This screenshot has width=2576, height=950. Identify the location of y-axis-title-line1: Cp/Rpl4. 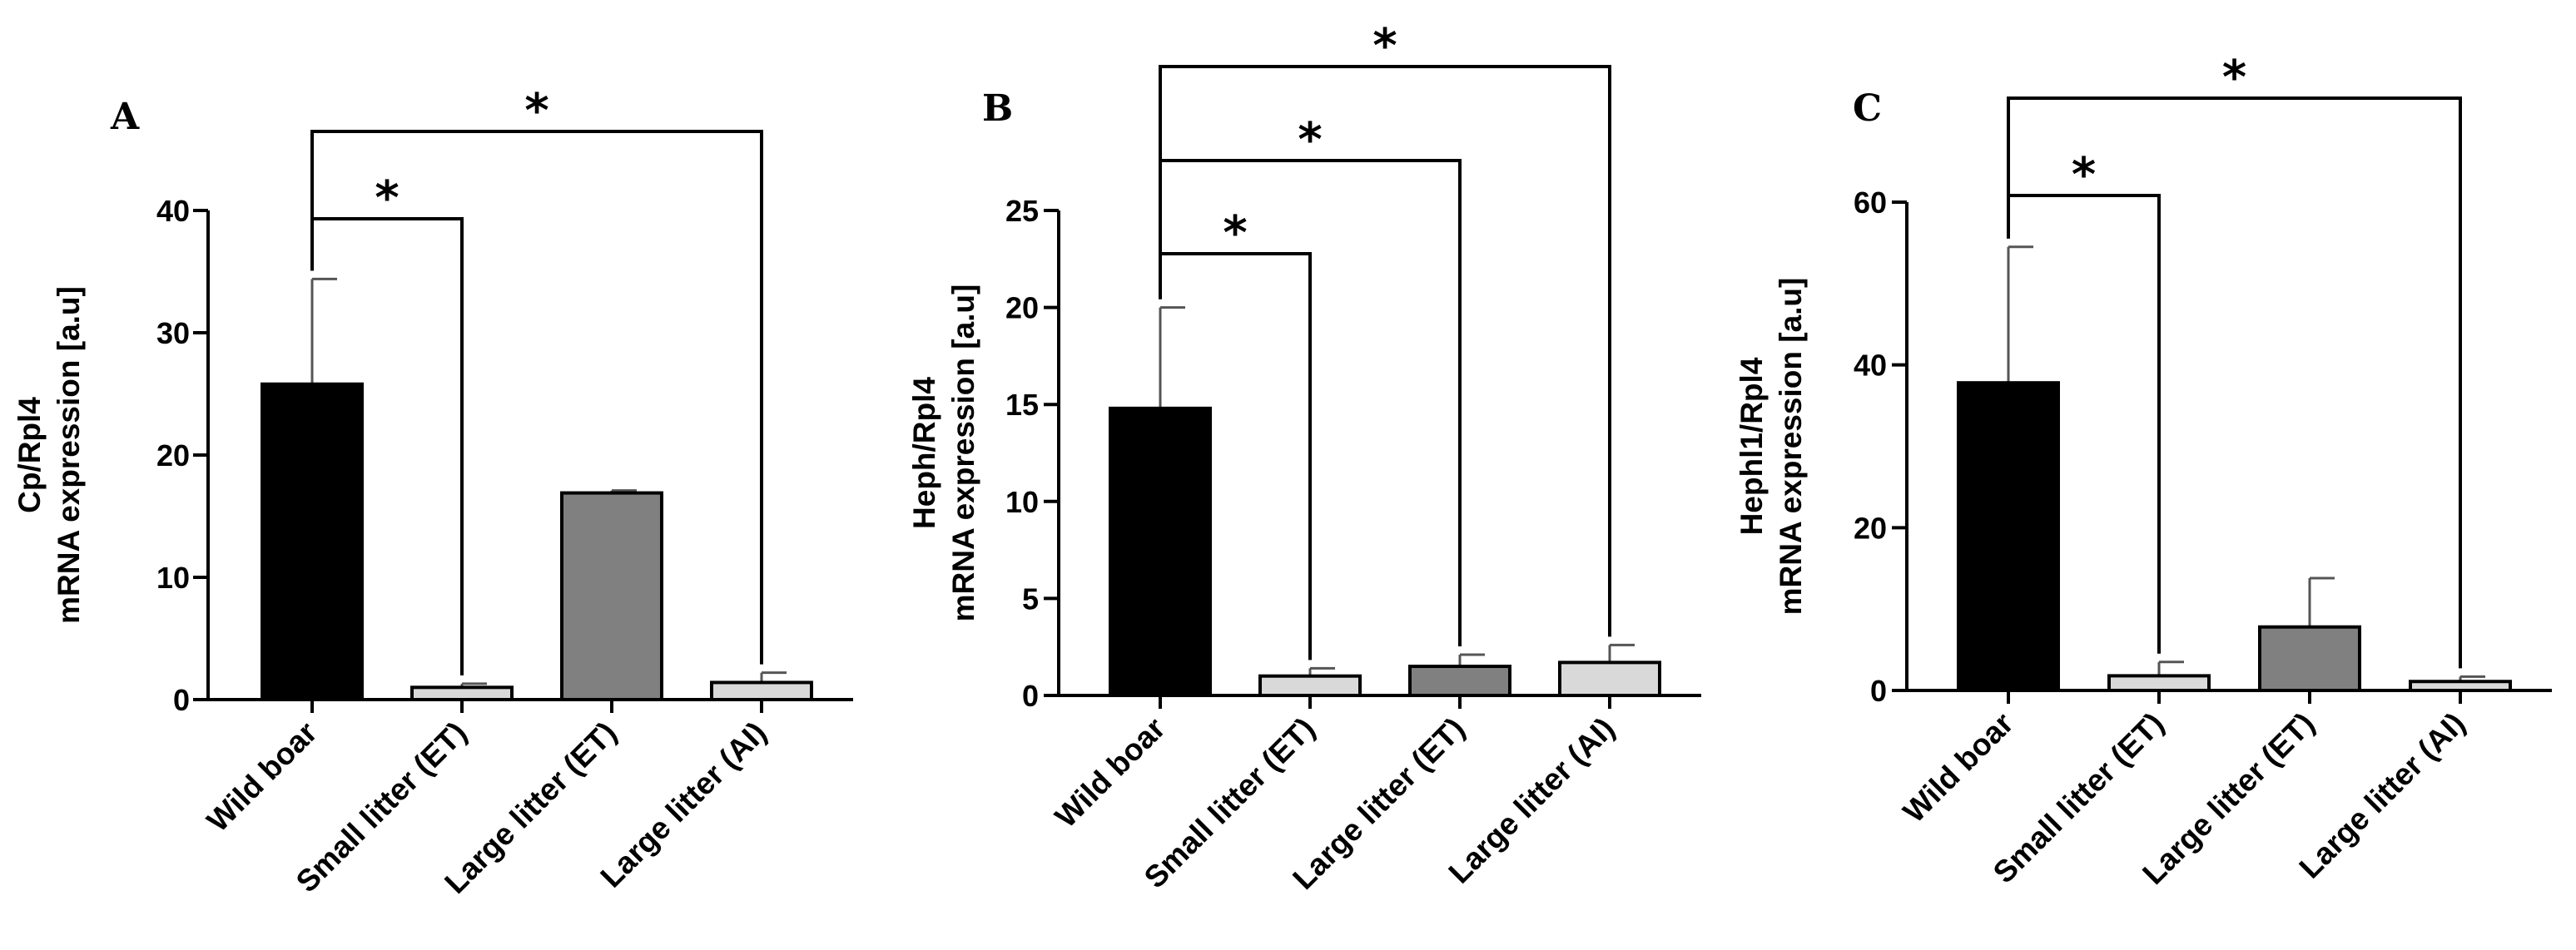
(30, 455).